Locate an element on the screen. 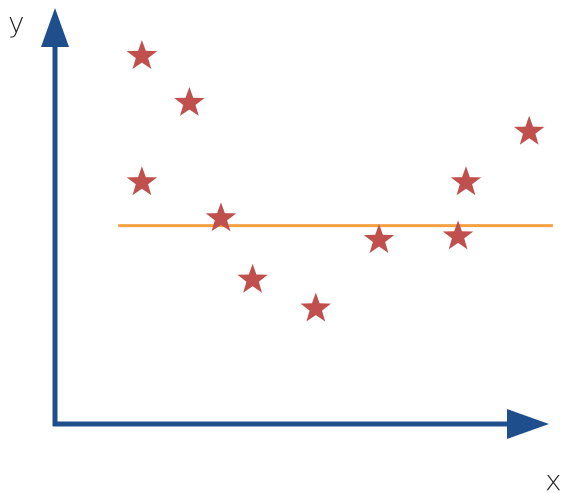 The height and width of the screenshot is (493, 564). y-axis-arrowhead is located at coordinates (55, 27).